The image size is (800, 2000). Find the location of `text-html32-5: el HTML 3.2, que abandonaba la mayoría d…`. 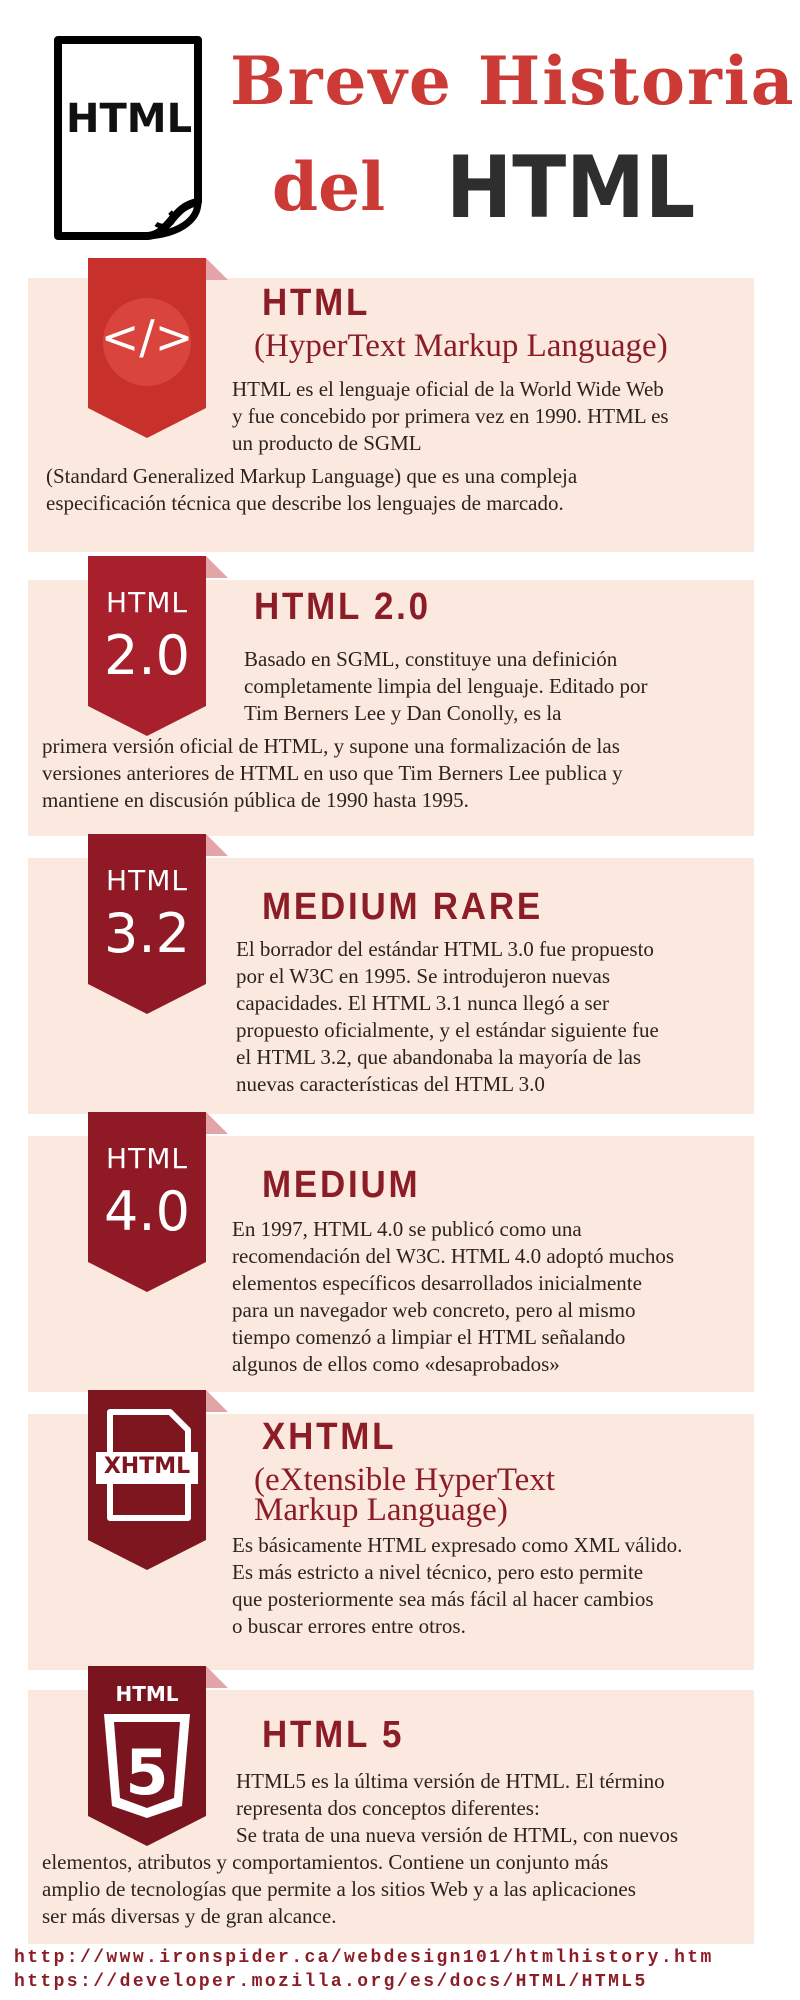

text-html32-5: el HTML 3.2, que abandonaba la mayoría d… is located at coordinates (439, 1057).